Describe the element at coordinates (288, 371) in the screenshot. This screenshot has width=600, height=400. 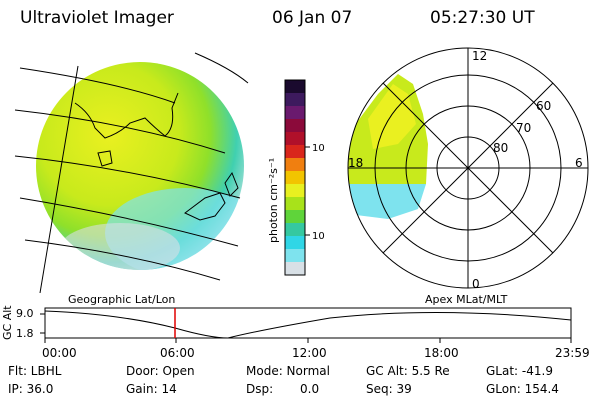
I see `mode-info: Mode: Normal` at that location.